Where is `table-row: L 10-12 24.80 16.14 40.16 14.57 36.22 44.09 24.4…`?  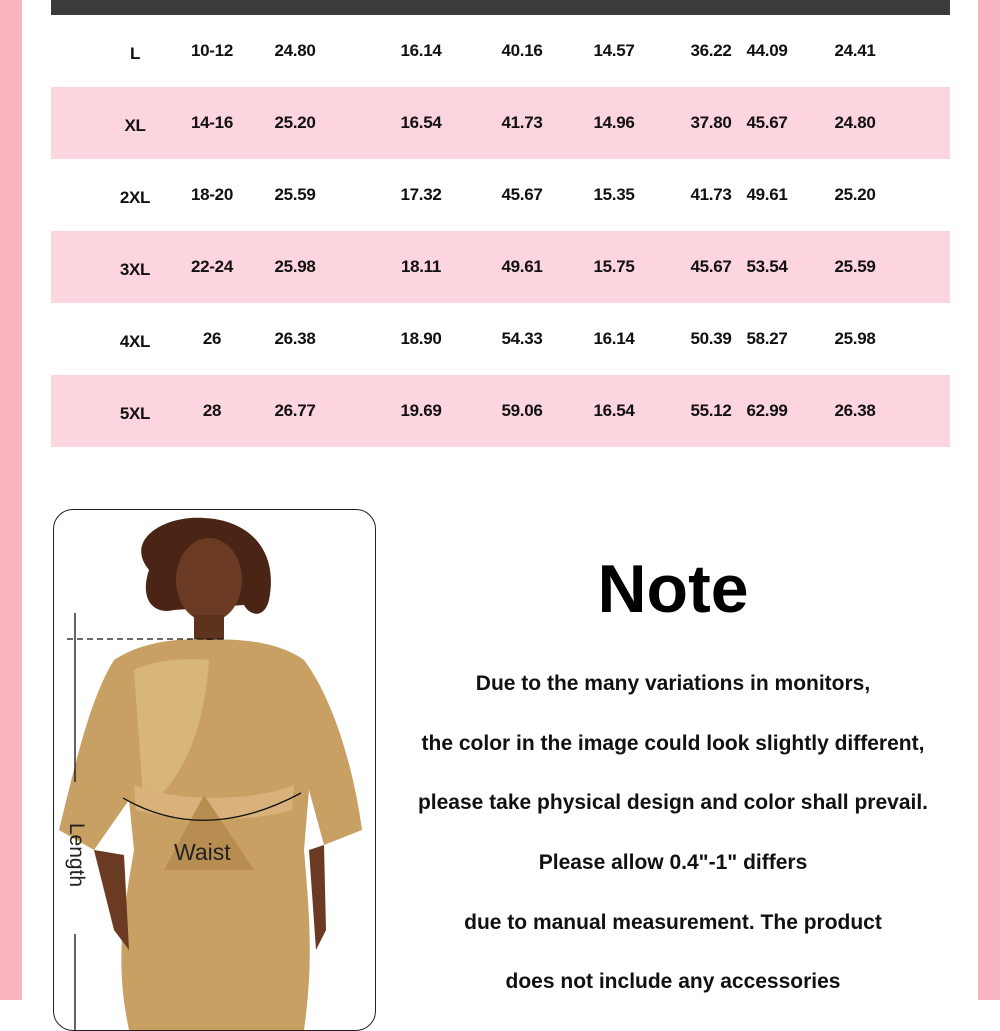
table-row: L 10-12 24.80 16.14 40.16 14.57 36.22 44.09 24.4… is located at coordinates (500, 51).